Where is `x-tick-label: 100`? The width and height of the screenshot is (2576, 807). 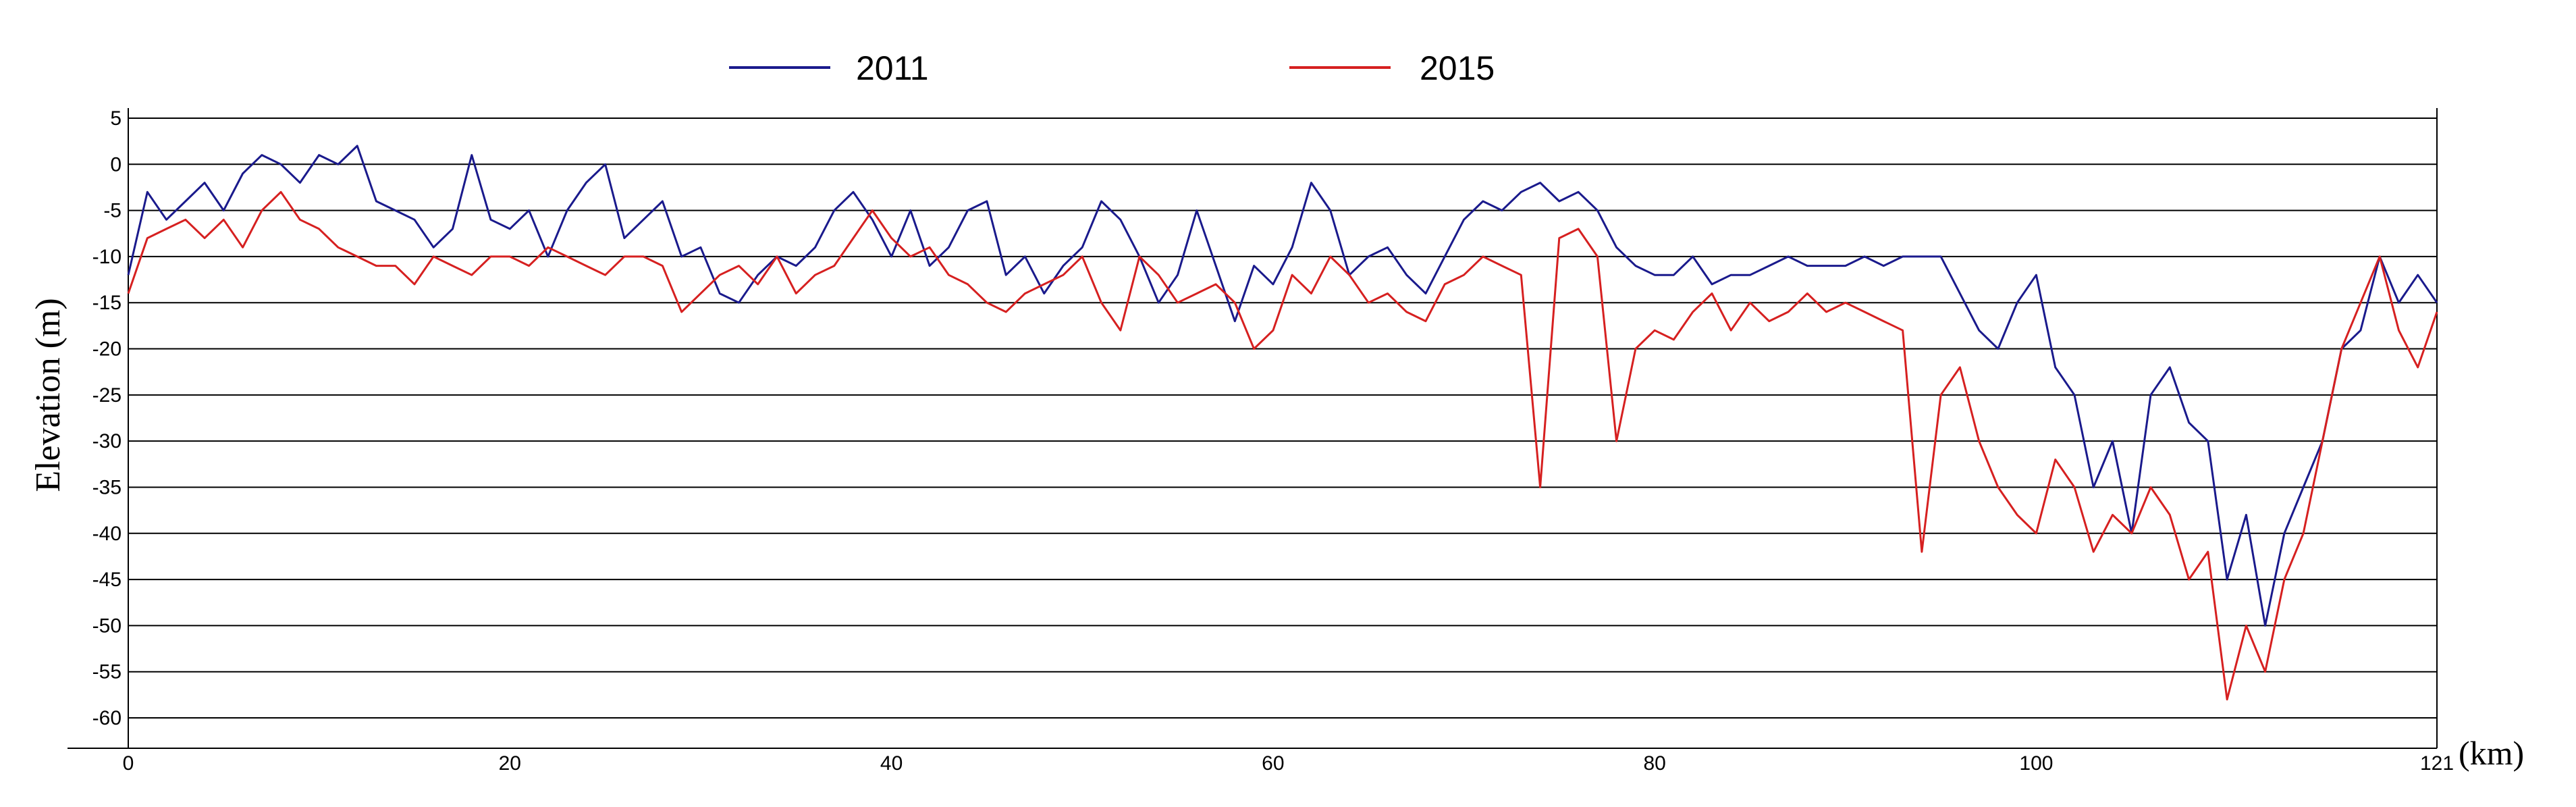 x-tick-label: 100 is located at coordinates (2036, 763).